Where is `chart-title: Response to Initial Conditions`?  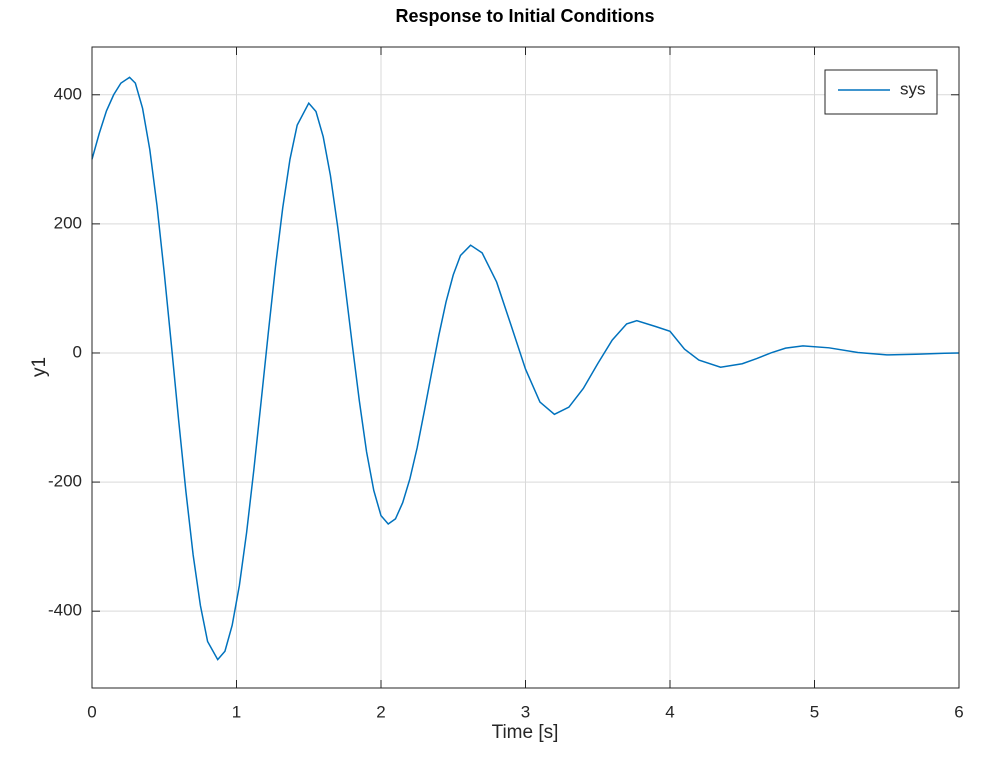 chart-title: Response to Initial Conditions is located at coordinates (524, 16).